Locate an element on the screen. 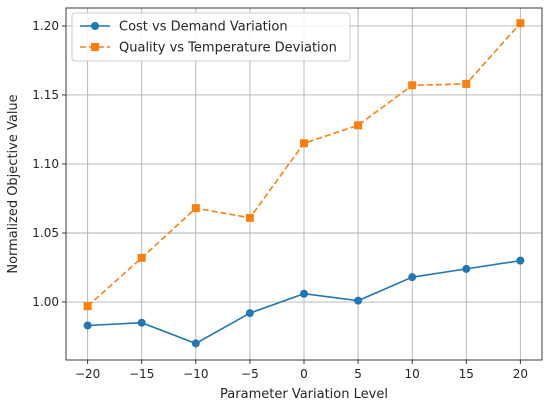 Image resolution: width=550 pixels, height=405 pixels. legend-entry: Quality vs Temperature Deviation is located at coordinates (208, 48).